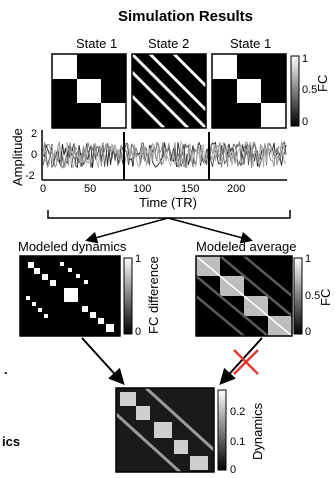 This screenshot has height=478, width=335. What do you see at coordinates (325, 297) in the screenshot?
I see `avg-colorbar-label: FC` at bounding box center [325, 297].